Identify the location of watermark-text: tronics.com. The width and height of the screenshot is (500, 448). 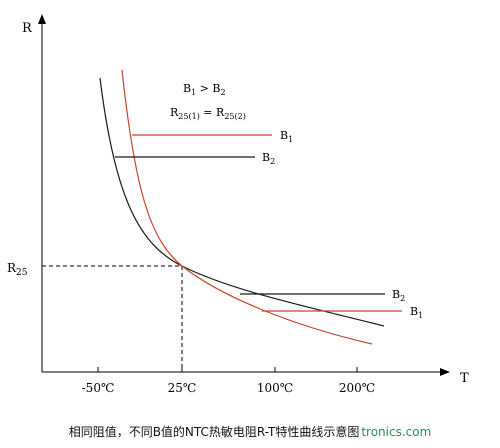
(396, 432).